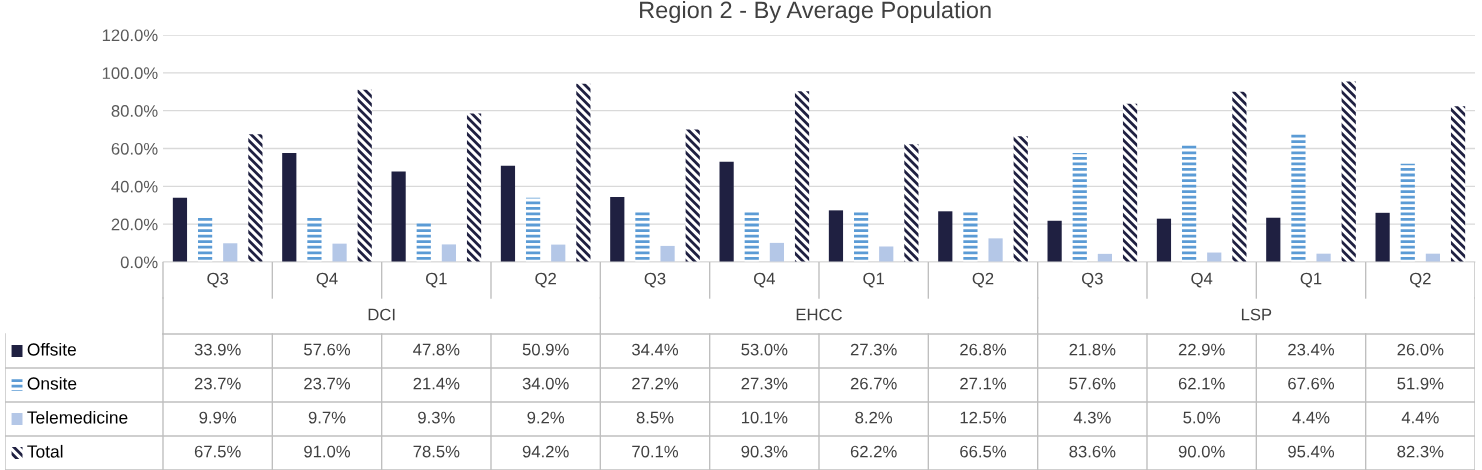 The image size is (1482, 470). I want to click on y-tick-label: 60.0%, so click(134, 148).